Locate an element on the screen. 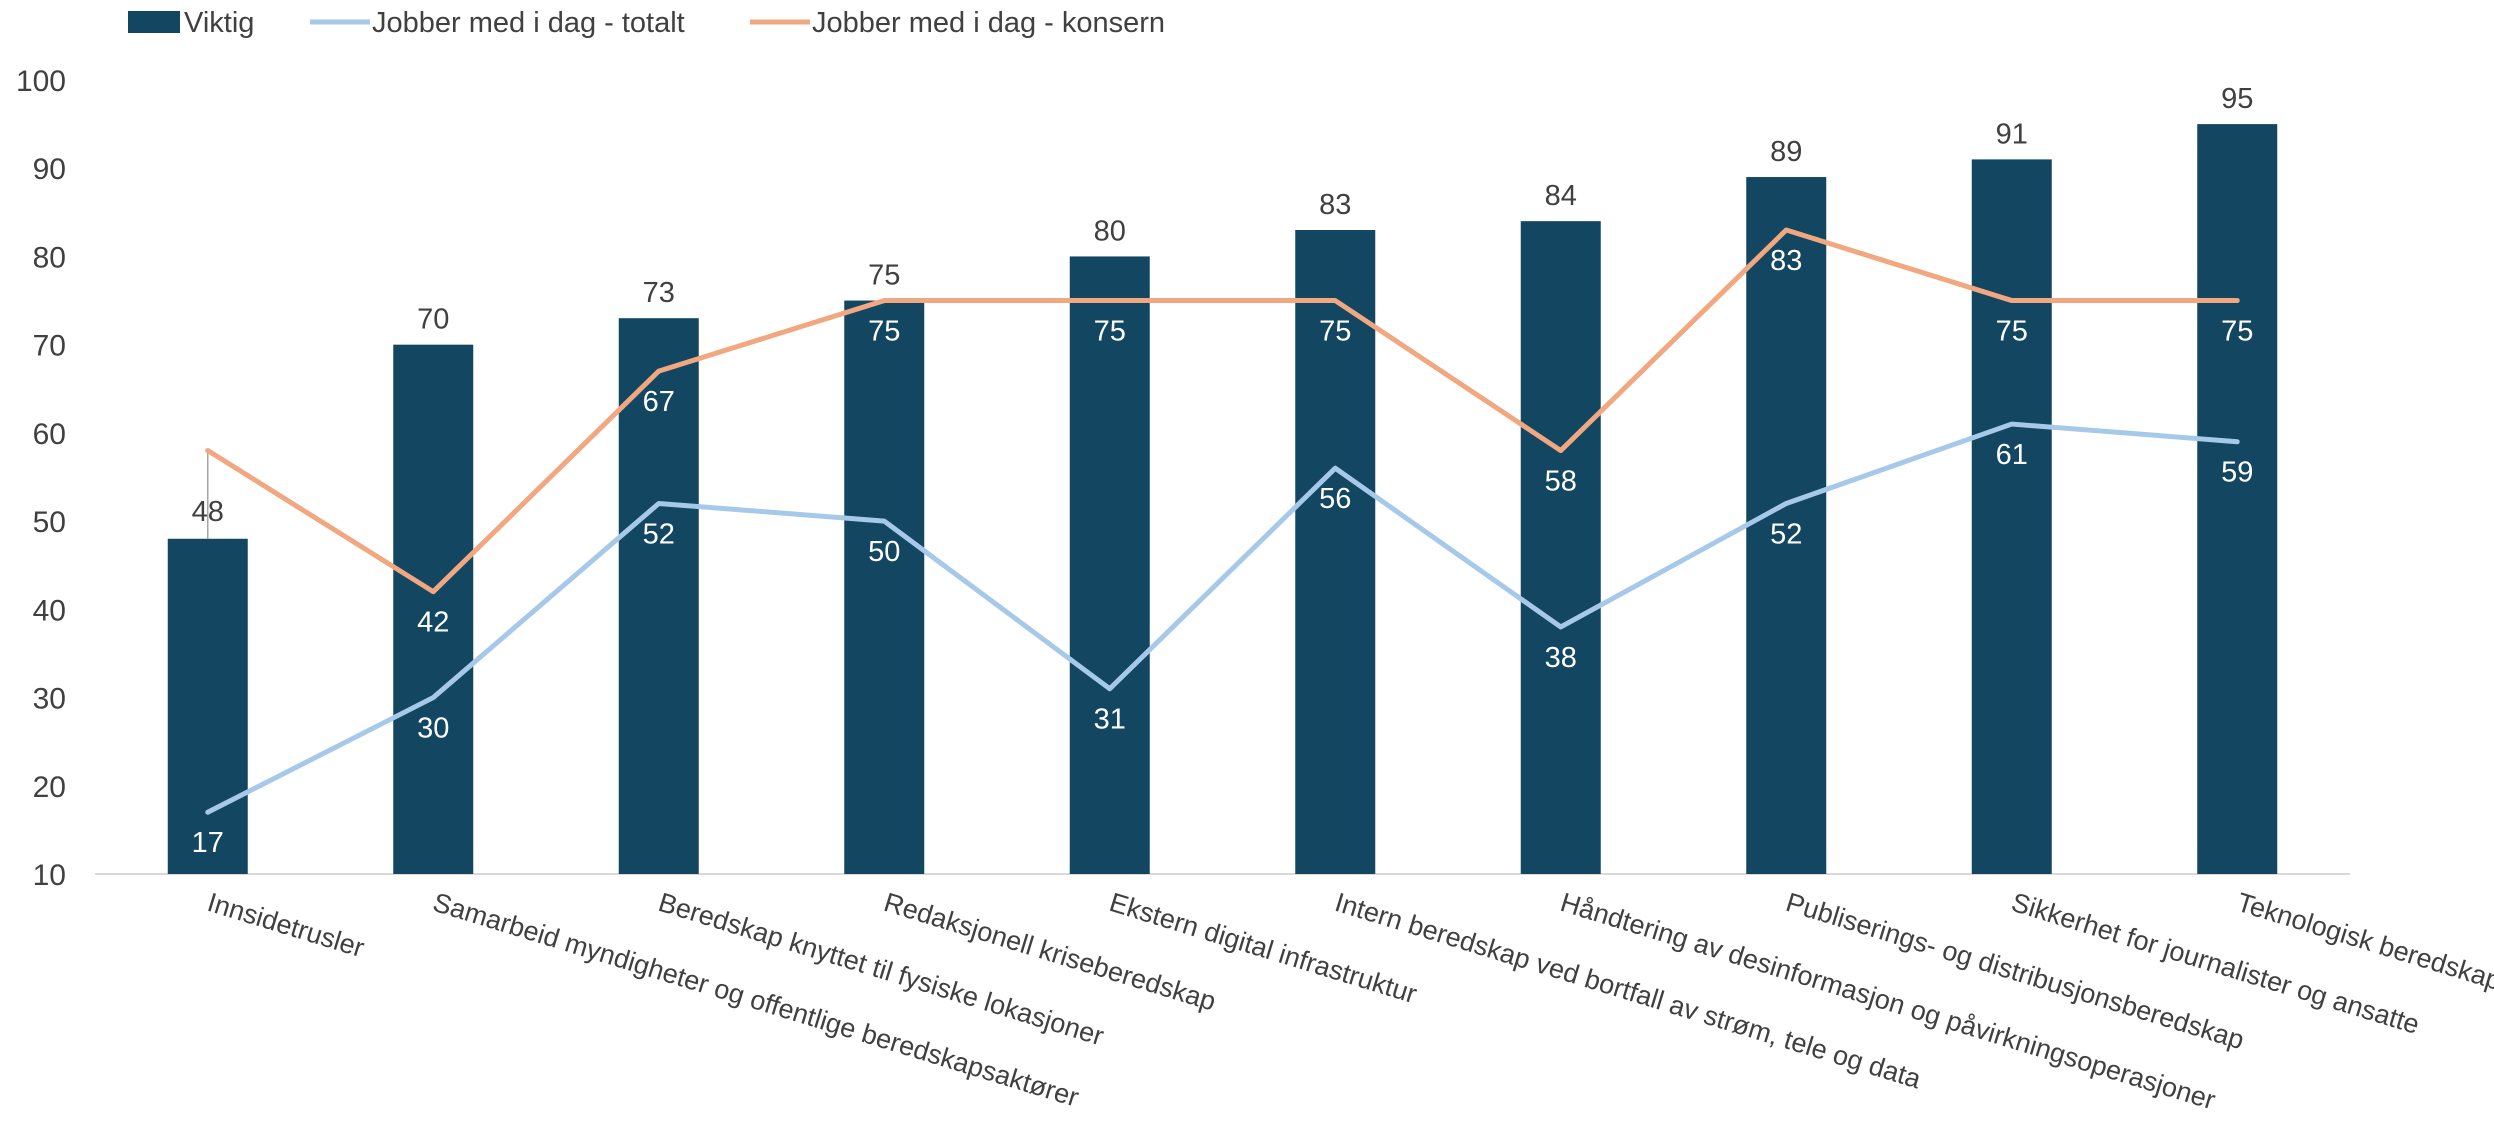  totalt-value-label: 59 is located at coordinates (2237, 473).